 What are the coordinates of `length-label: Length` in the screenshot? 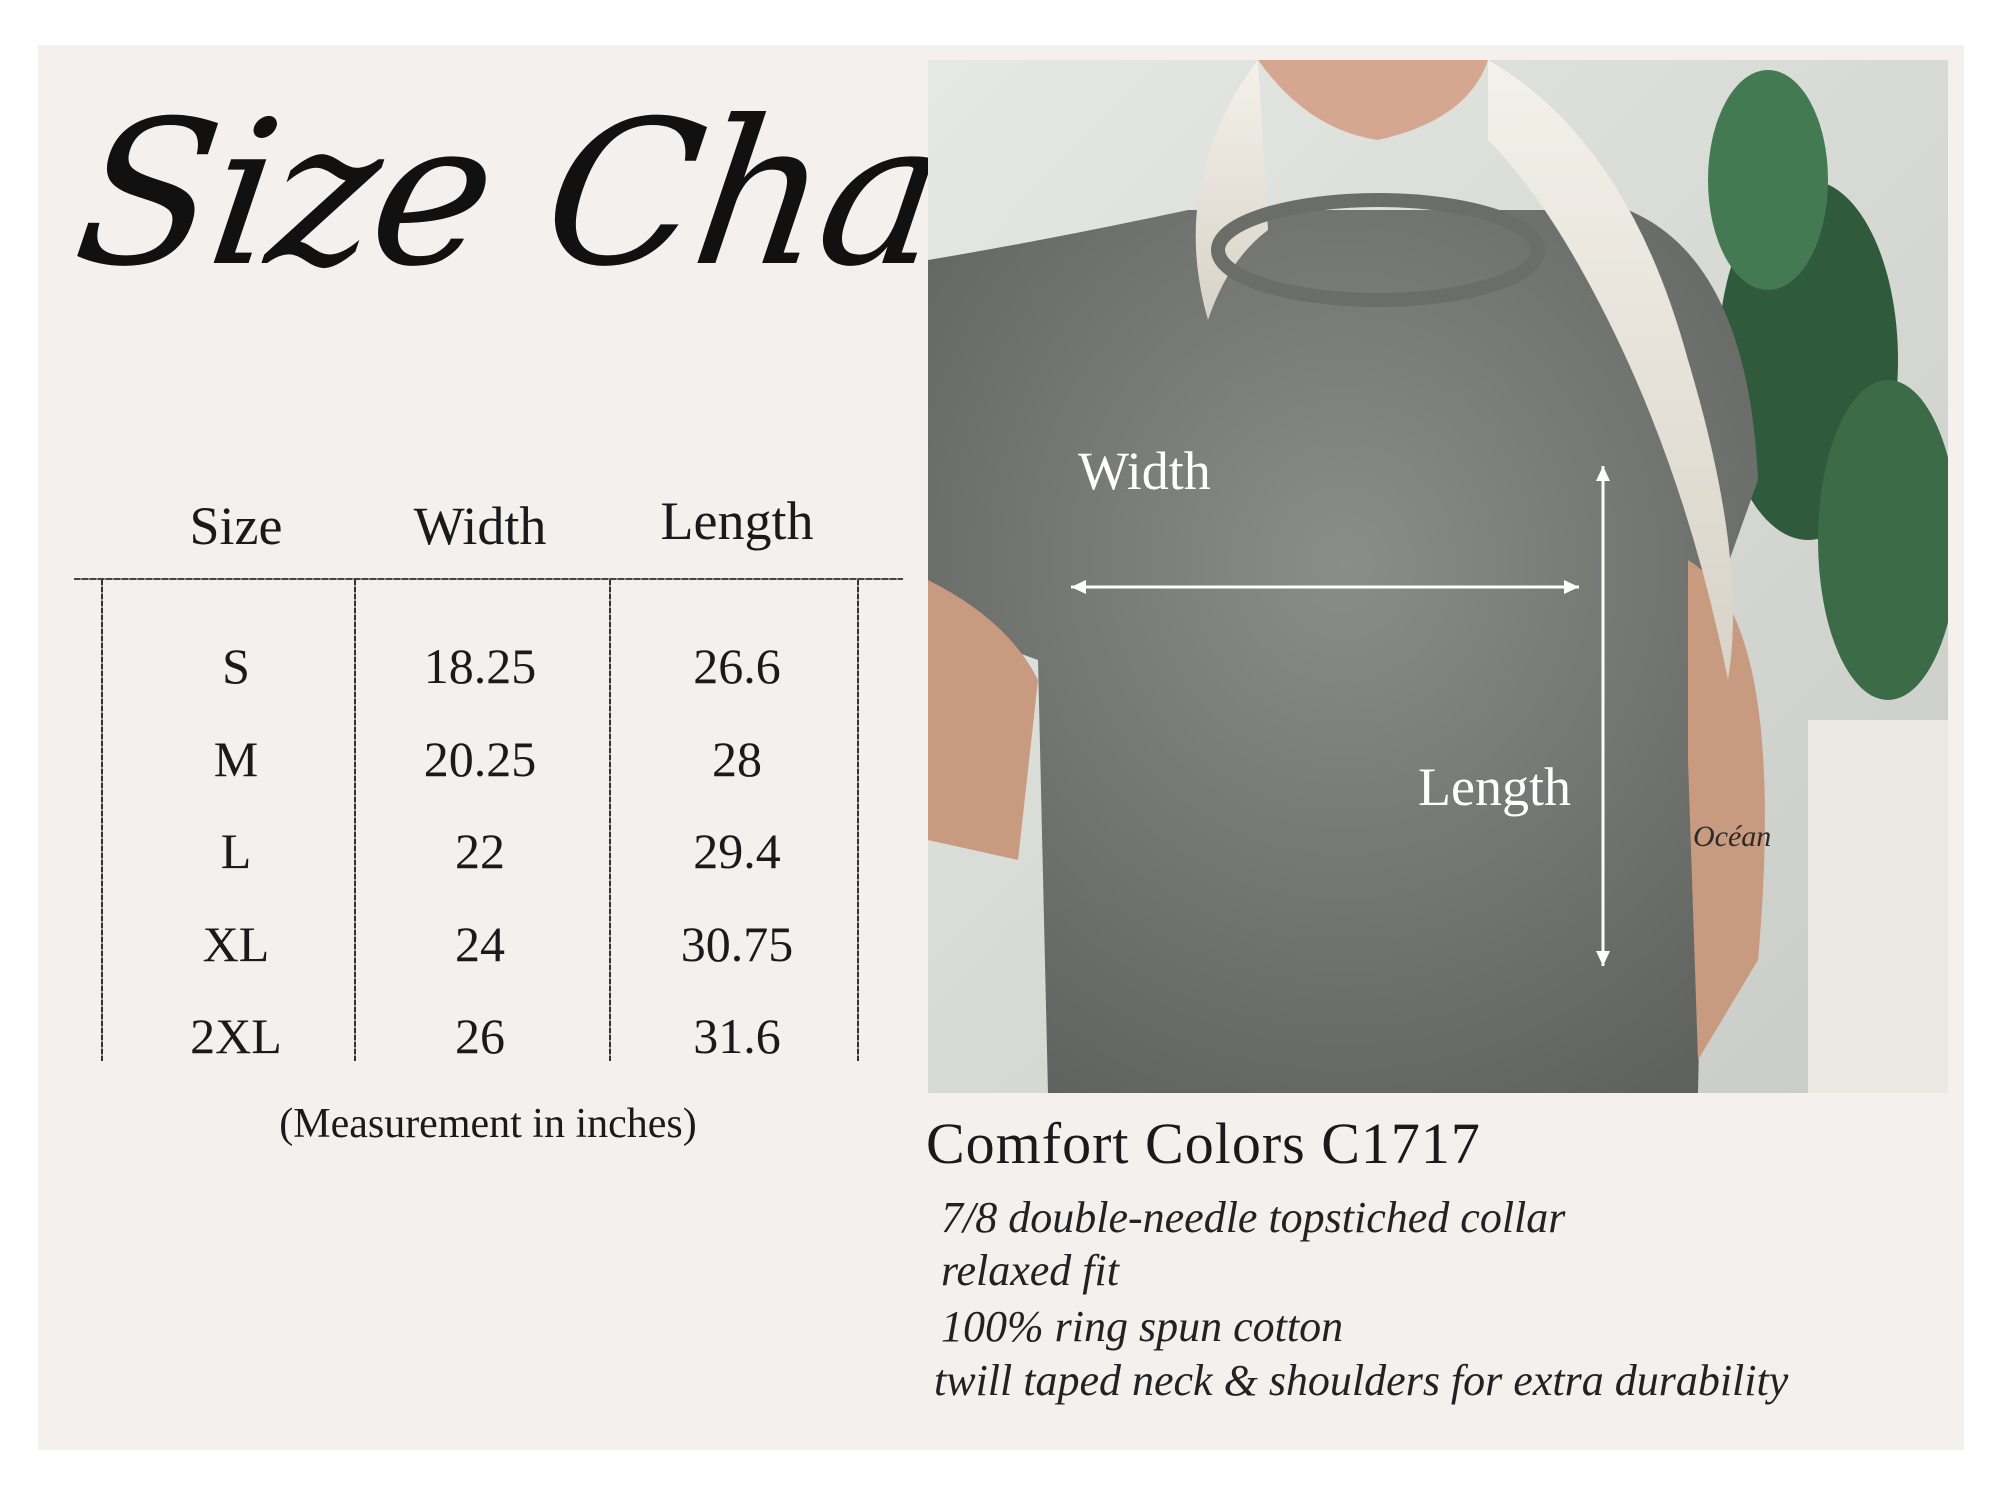 It's located at (1494, 787).